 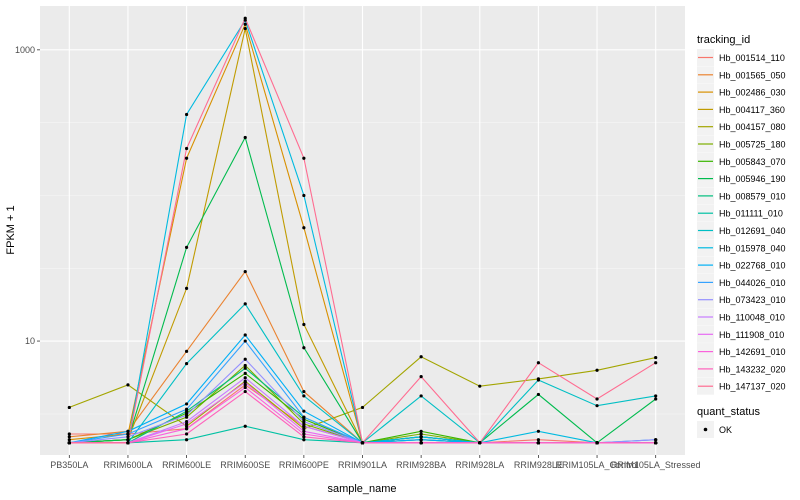 What do you see at coordinates (752, 196) in the screenshot?
I see `legend-label: Hb_008579_010` at bounding box center [752, 196].